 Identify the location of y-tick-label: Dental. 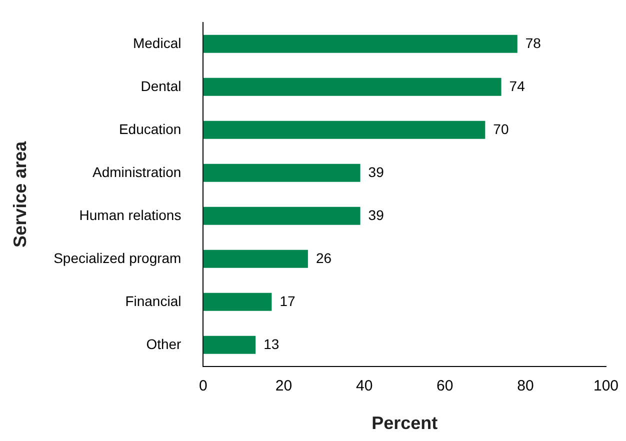
(161, 86).